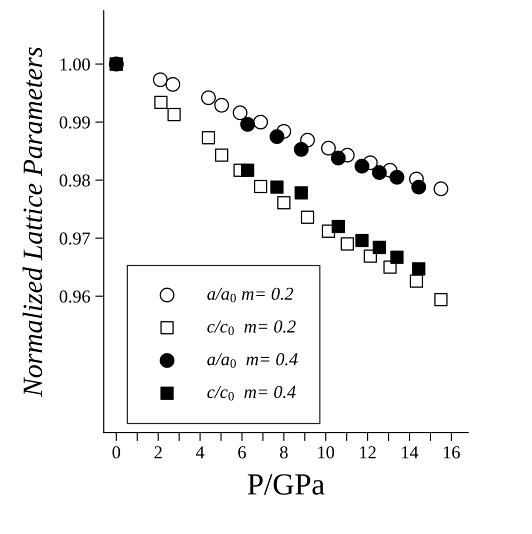 The height and width of the screenshot is (534, 532). What do you see at coordinates (75, 238) in the screenshot?
I see `y-tick-label: 0.97` at bounding box center [75, 238].